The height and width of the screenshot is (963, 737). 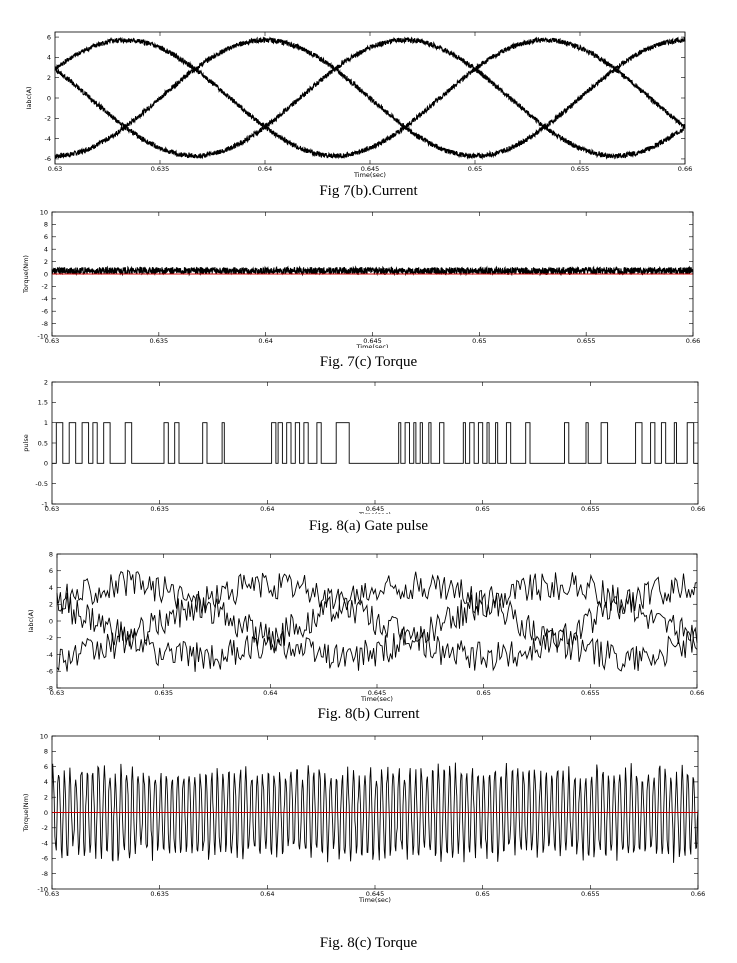 I want to click on y-tick-label: 0.5, so click(x=43, y=443).